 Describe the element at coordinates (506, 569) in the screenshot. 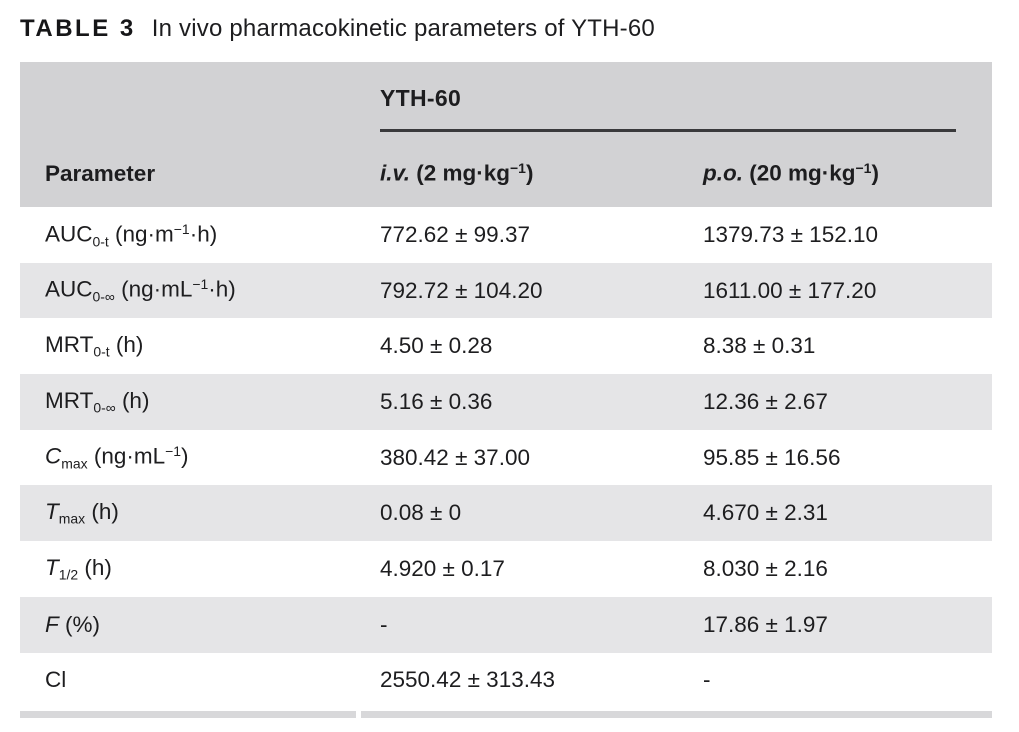

I see `table-row: T1/2 (h) 4.920 ± 0.17 8.030 ± 2.16` at that location.